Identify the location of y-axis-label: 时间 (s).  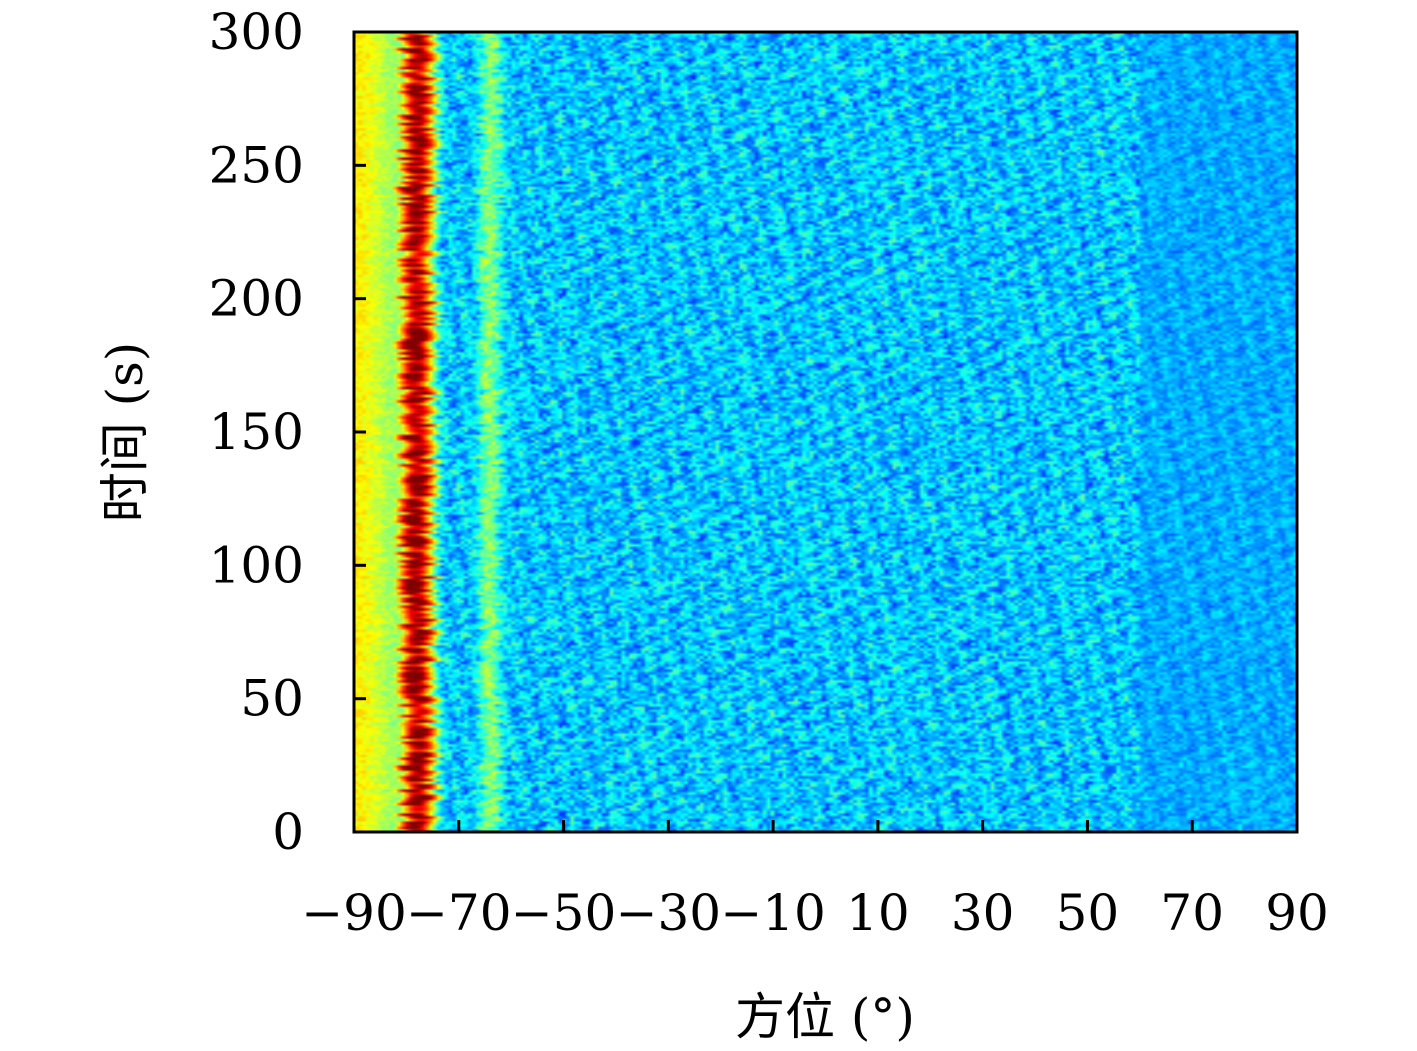
(125, 432).